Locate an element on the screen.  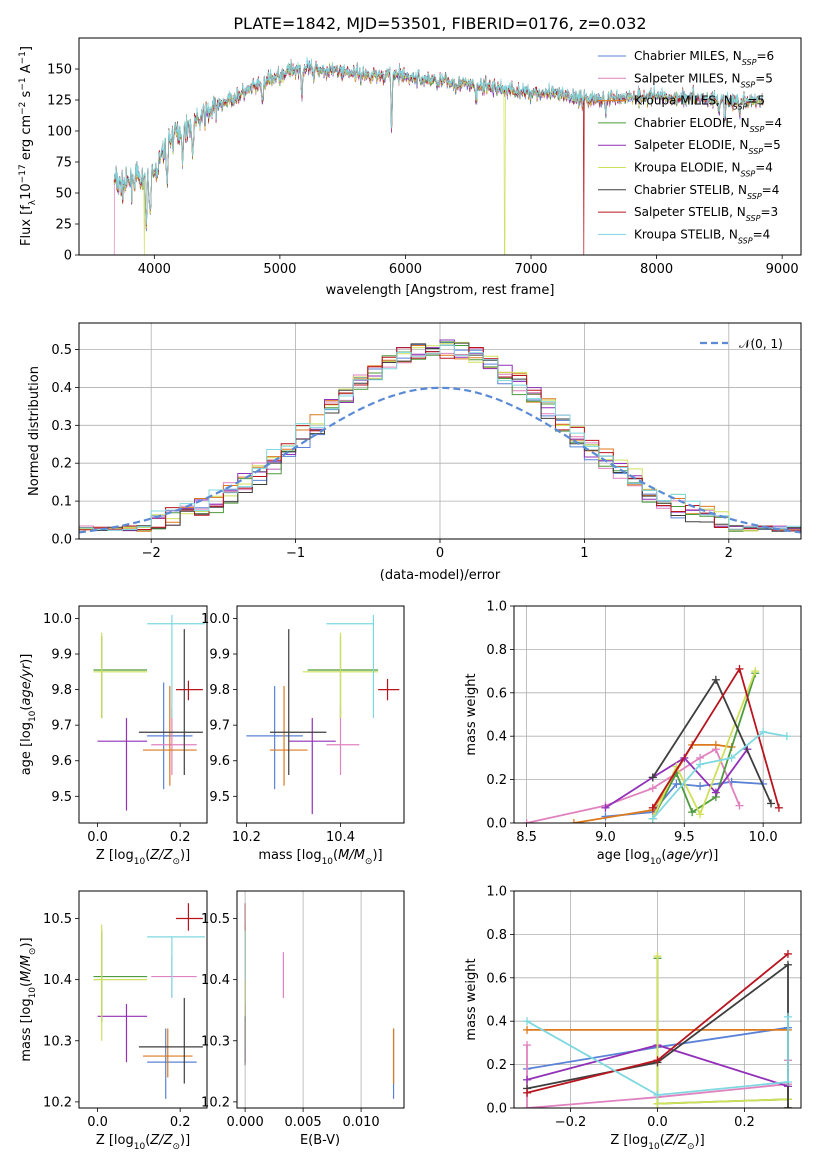
histogram-series is located at coordinates (440, 439).